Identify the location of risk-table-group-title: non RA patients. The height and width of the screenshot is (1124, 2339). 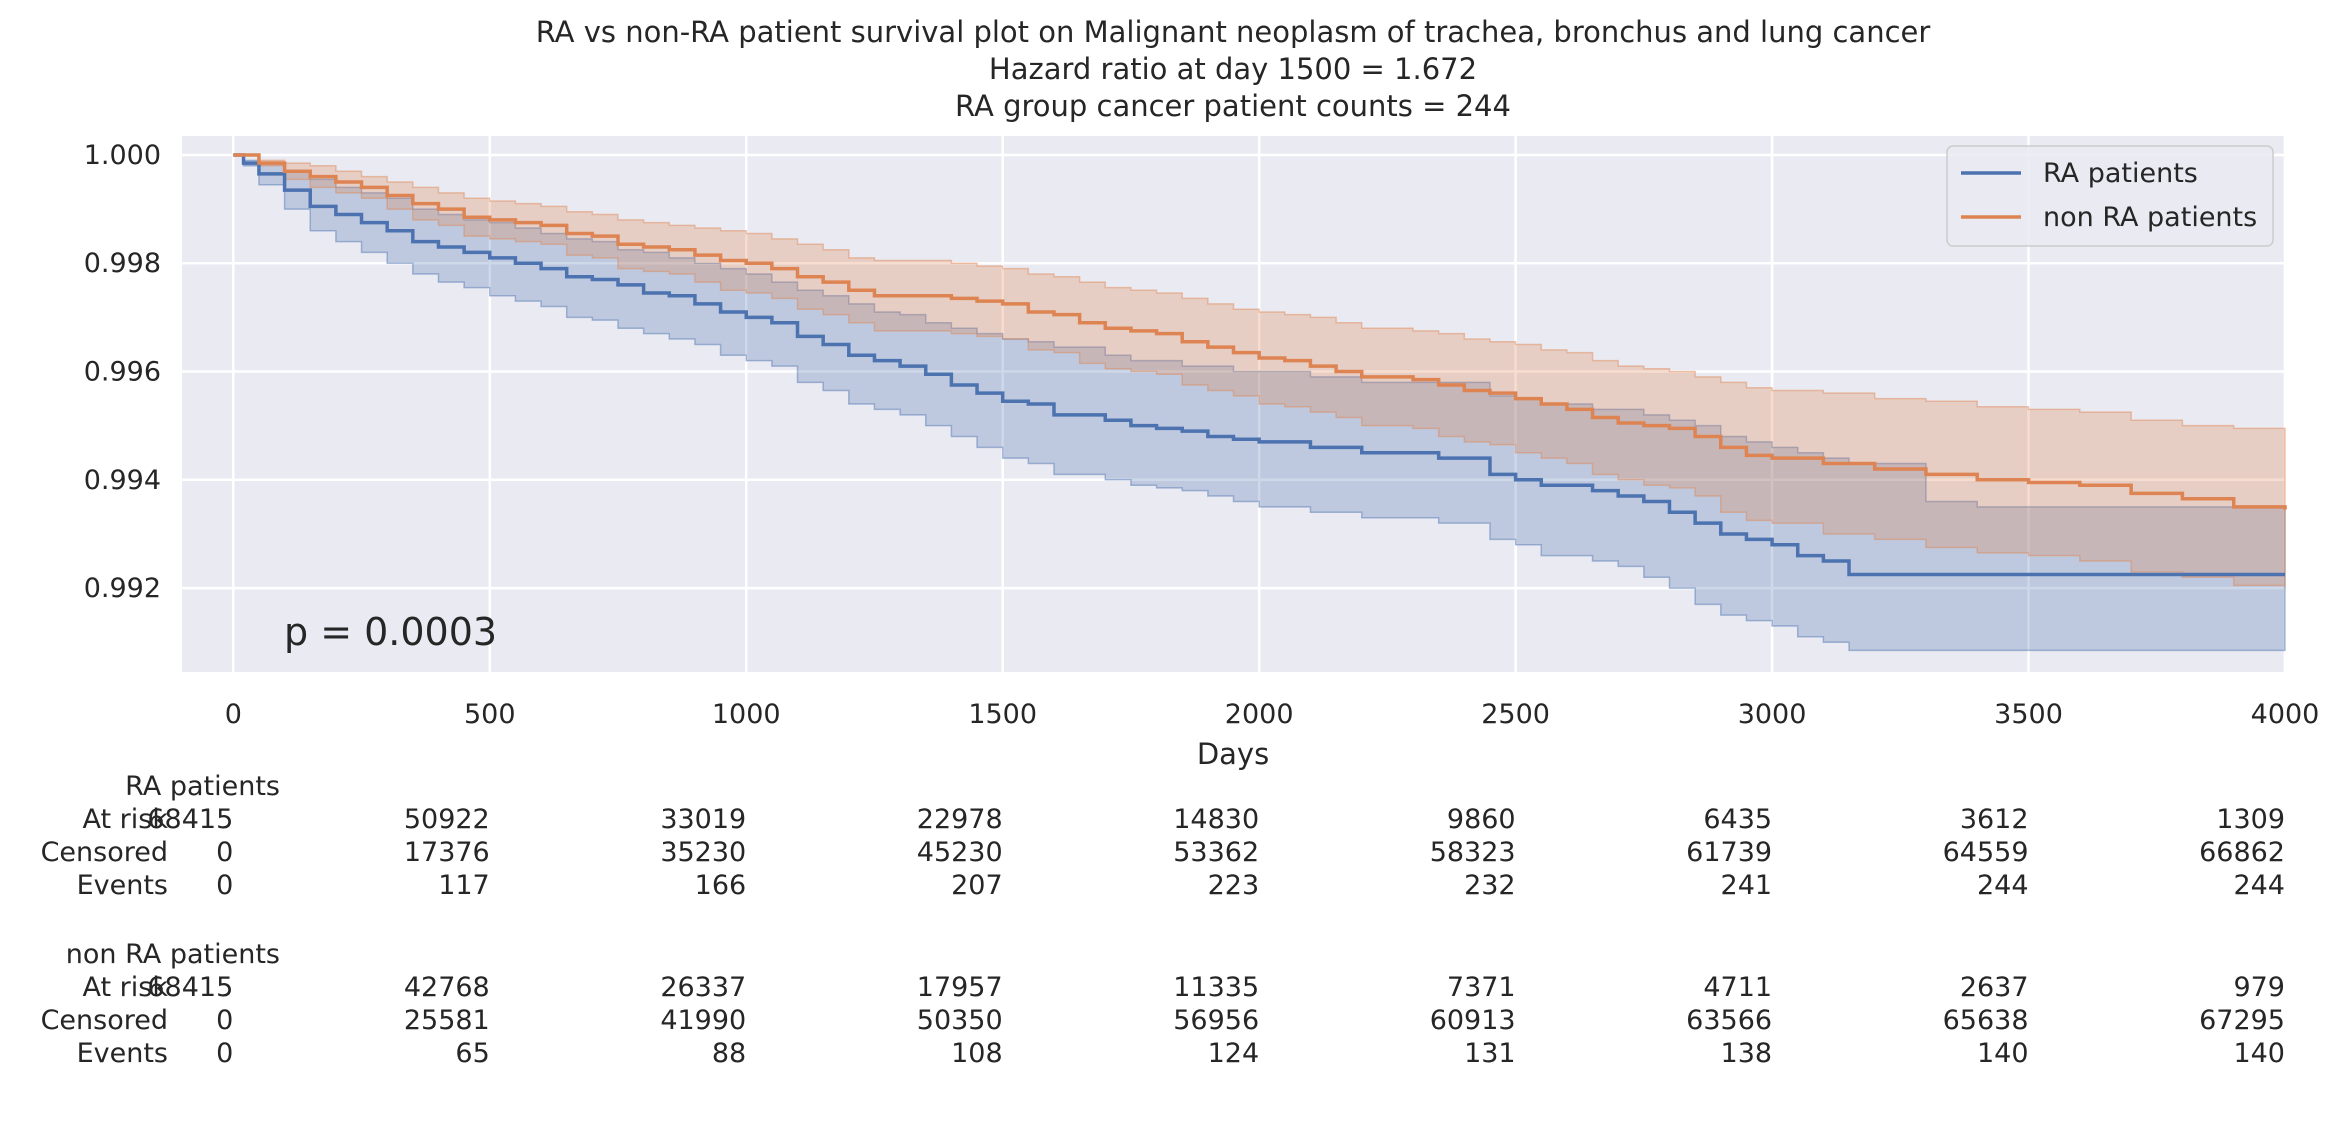
(173, 954).